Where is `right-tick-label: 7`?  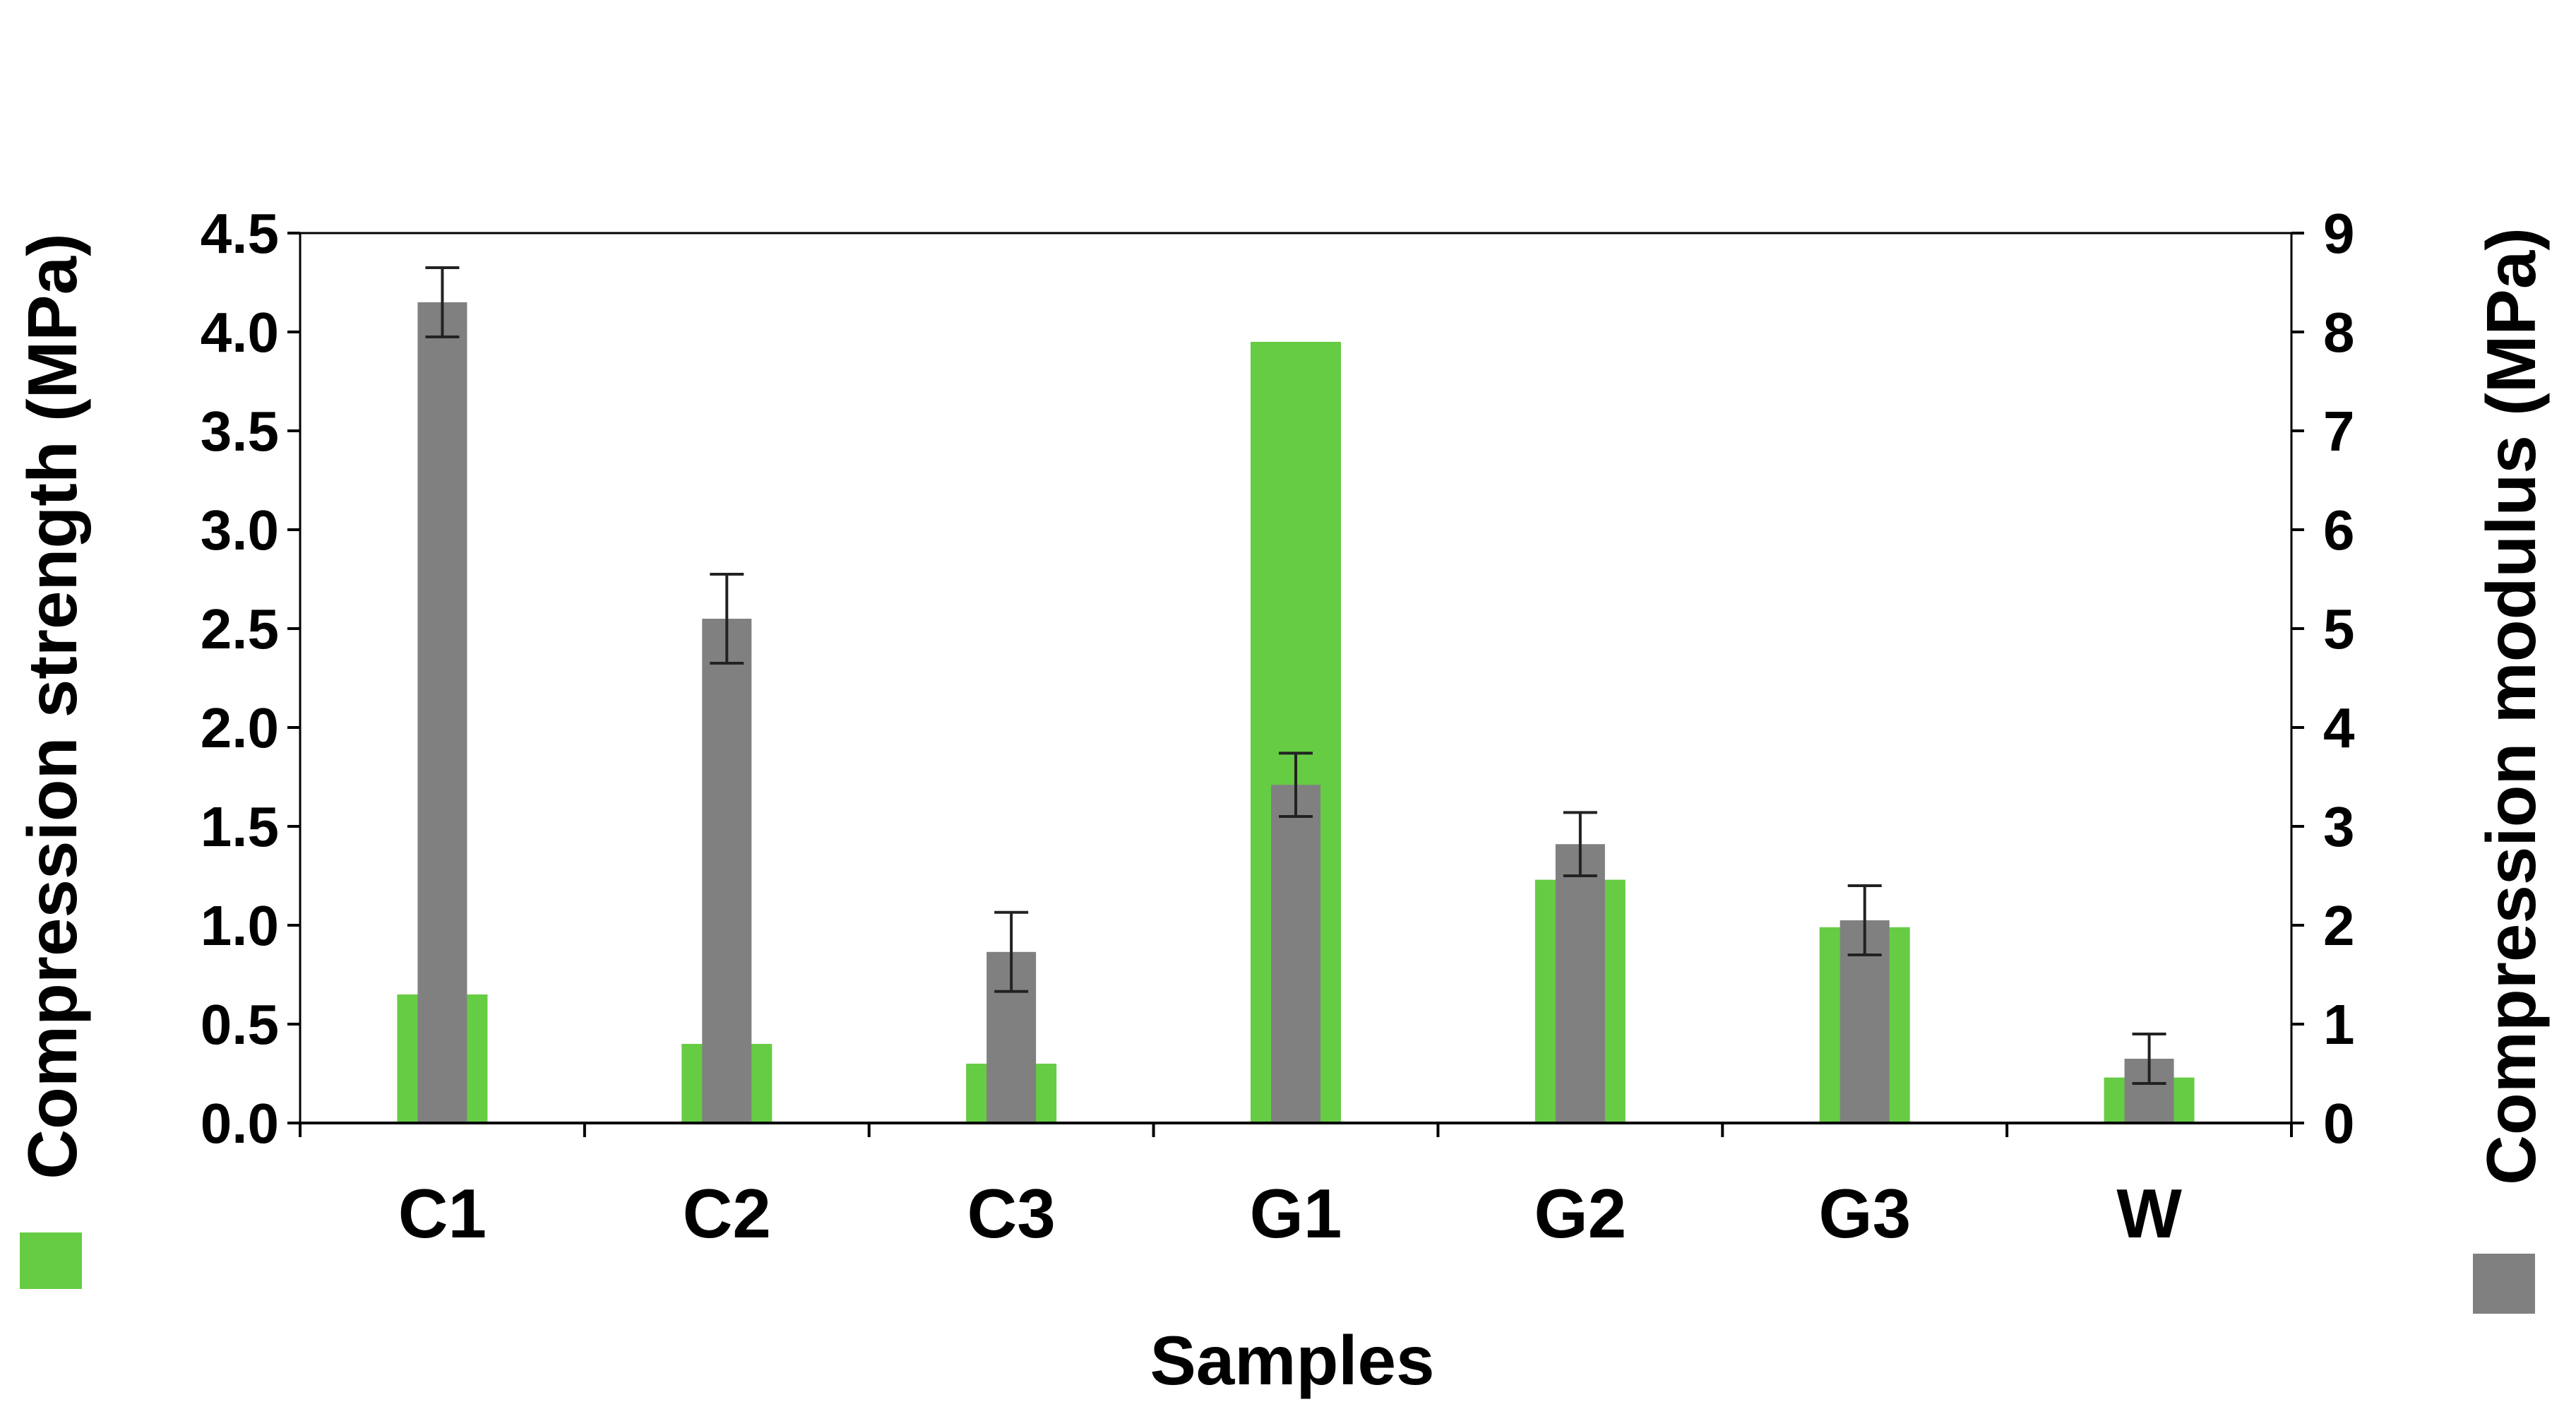 right-tick-label: 7 is located at coordinates (2339, 431).